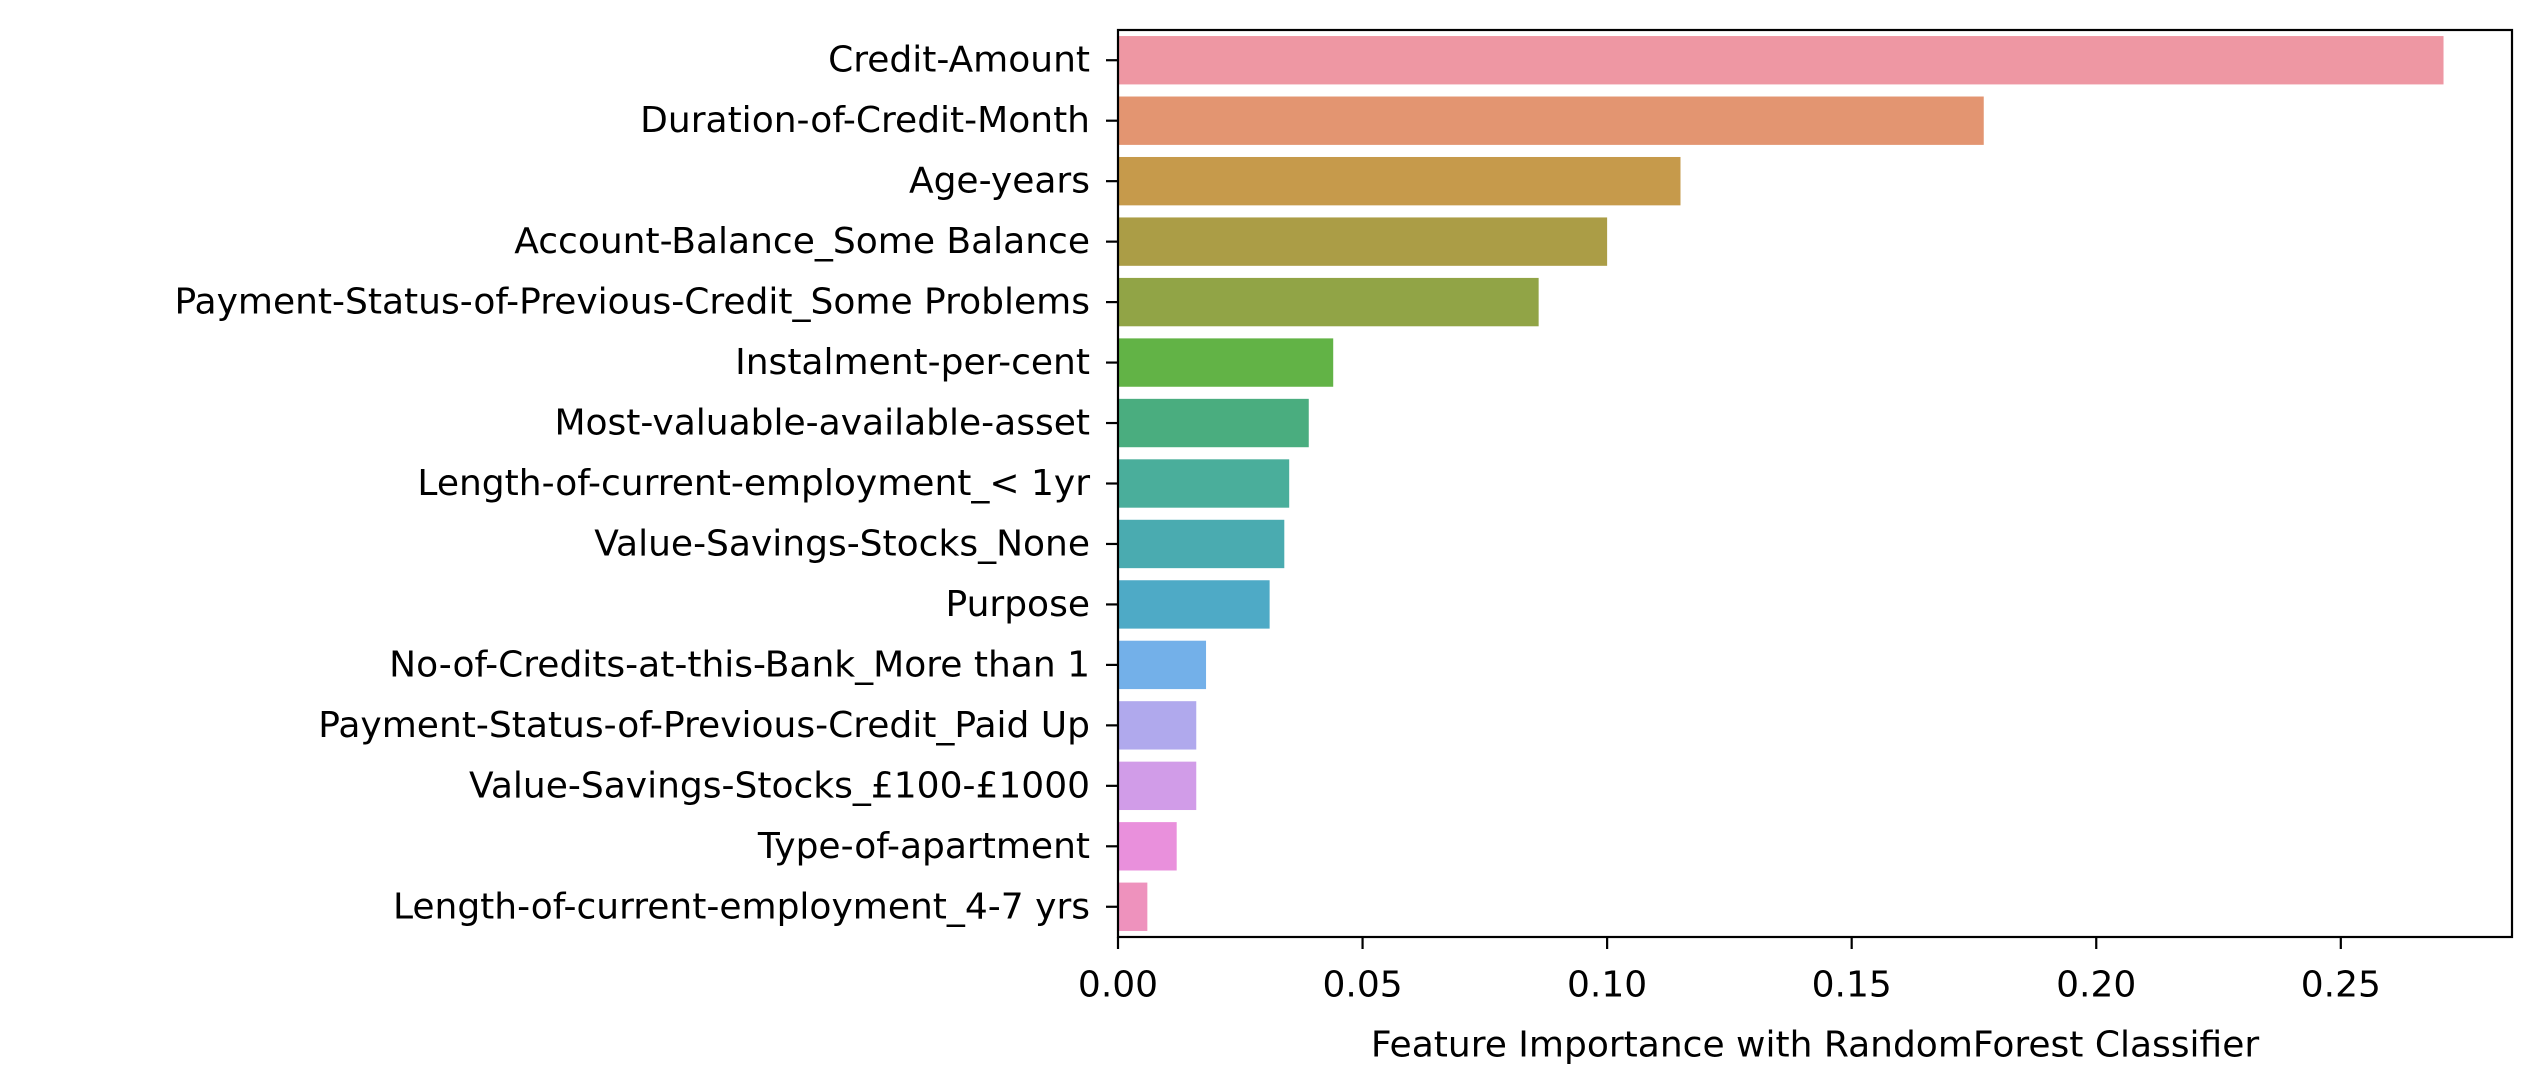 The width and height of the screenshot is (2543, 1091). Describe the element at coordinates (1607, 985) in the screenshot. I see `x-tick-label-2: 0.10` at that location.